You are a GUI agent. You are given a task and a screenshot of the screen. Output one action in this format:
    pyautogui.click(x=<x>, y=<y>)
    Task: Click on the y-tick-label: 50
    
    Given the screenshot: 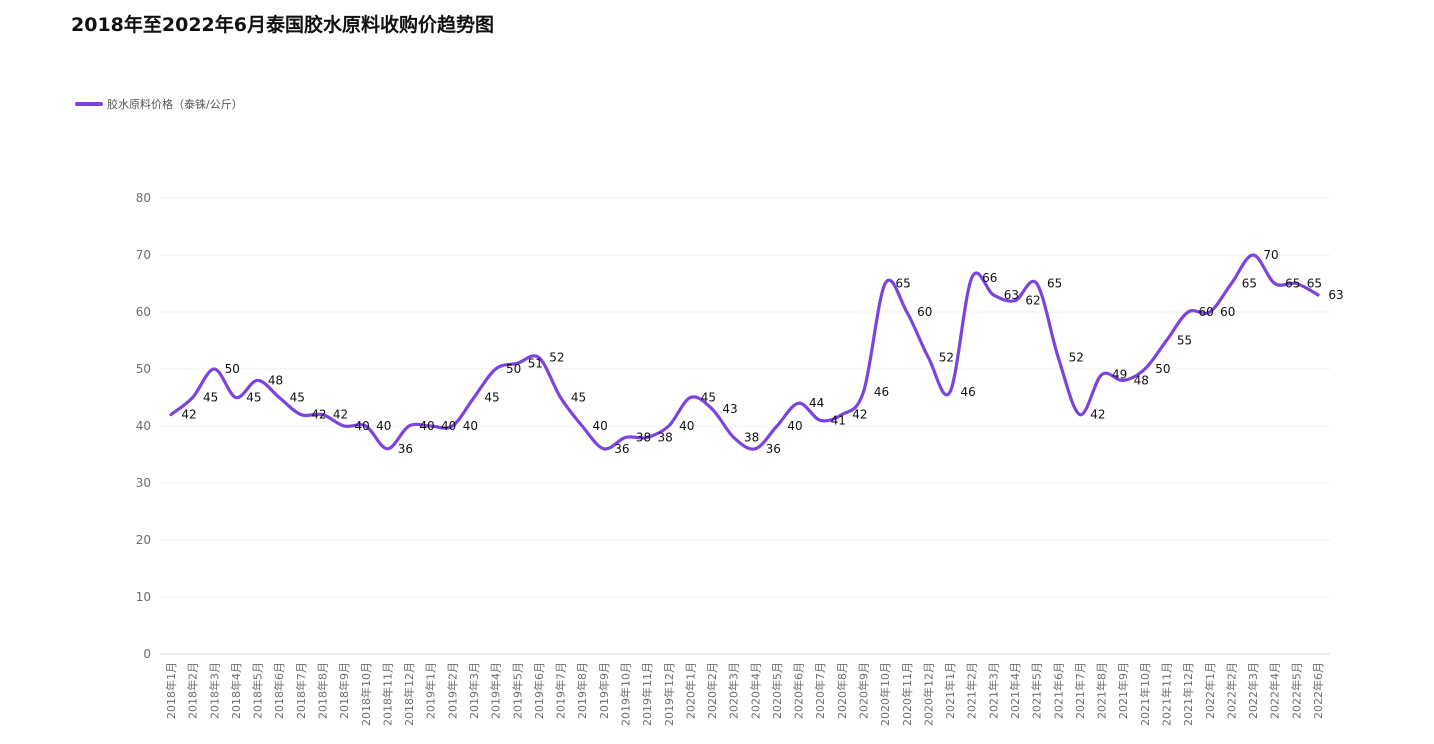 What is the action you would take?
    pyautogui.click(x=143, y=369)
    